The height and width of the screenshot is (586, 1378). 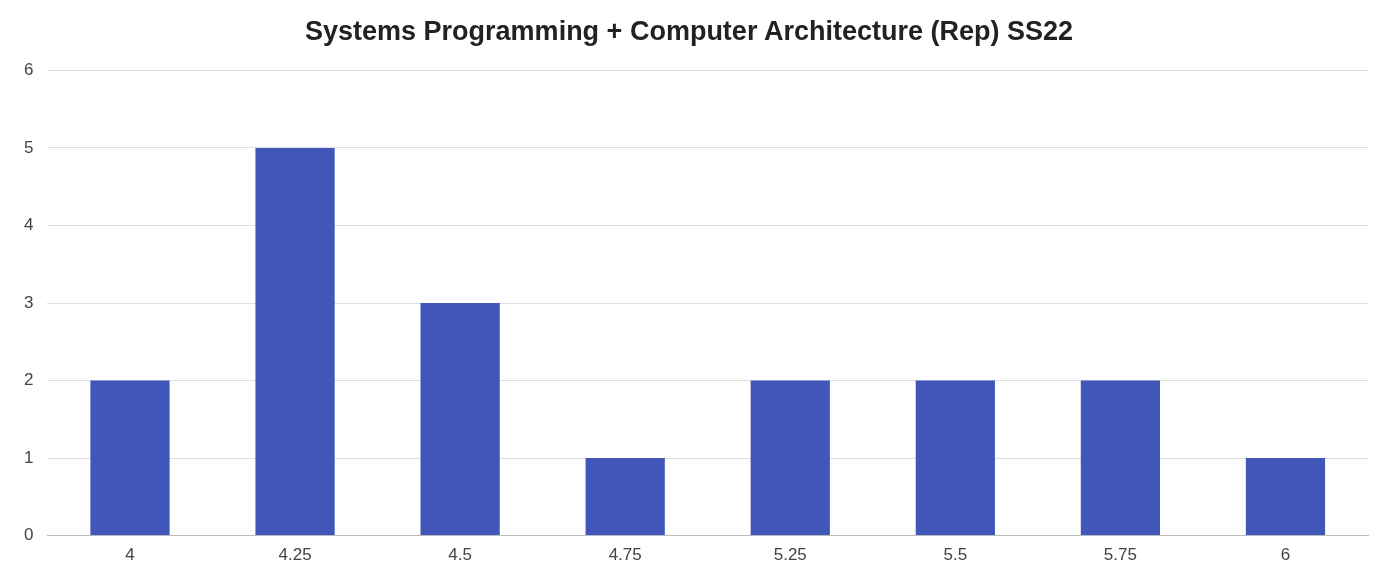 What do you see at coordinates (1285, 555) in the screenshot?
I see `x-tick-label: 6` at bounding box center [1285, 555].